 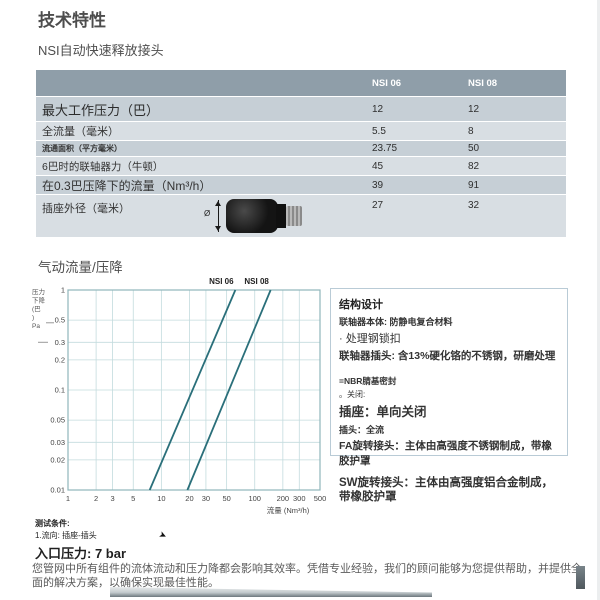 What do you see at coordinates (175, 535) in the screenshot?
I see `test-conditions-flow: 1.流向: 插座-插头 ➤` at bounding box center [175, 535].